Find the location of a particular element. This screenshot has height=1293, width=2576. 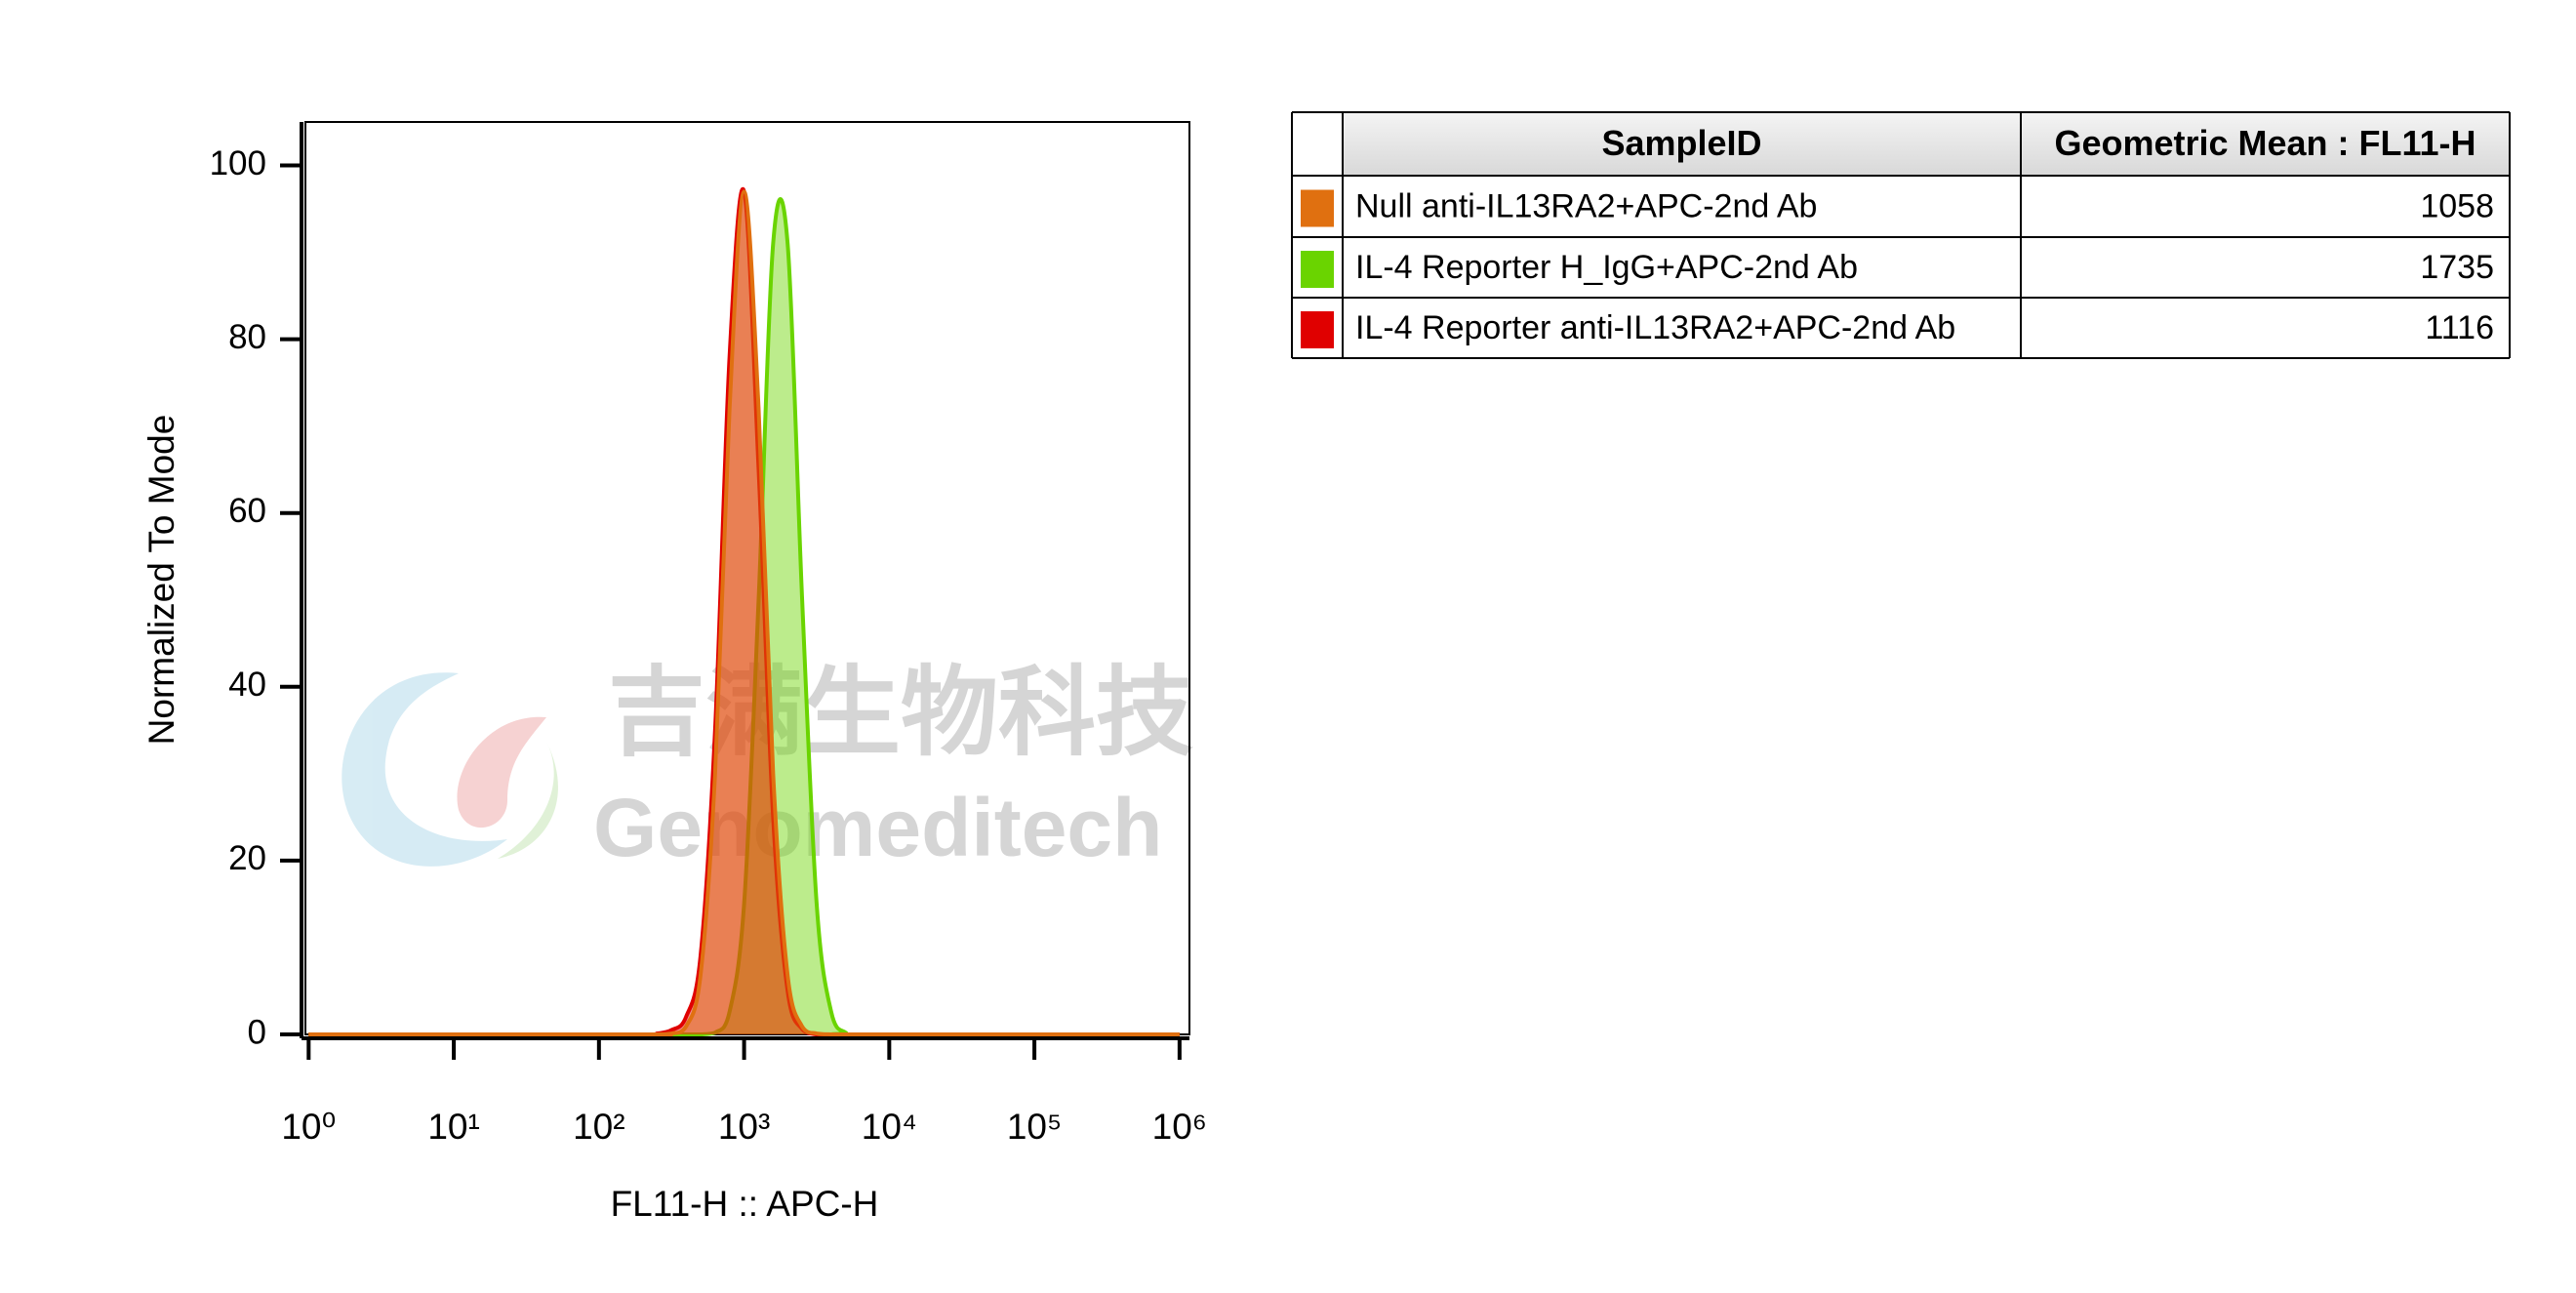

y-tick-label: 20 is located at coordinates (247, 858).